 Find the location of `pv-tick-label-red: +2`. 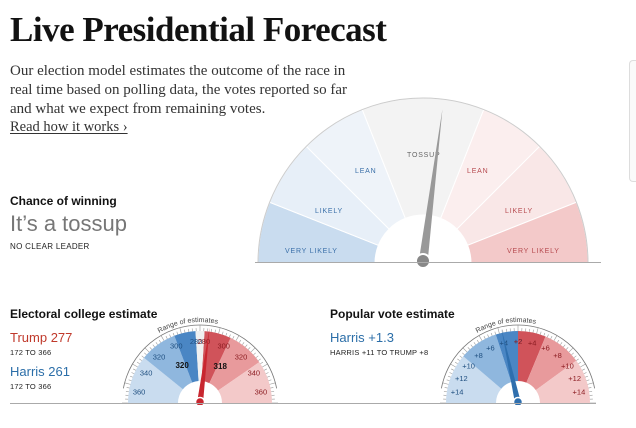

pv-tick-label-red: +2 is located at coordinates (518, 341).